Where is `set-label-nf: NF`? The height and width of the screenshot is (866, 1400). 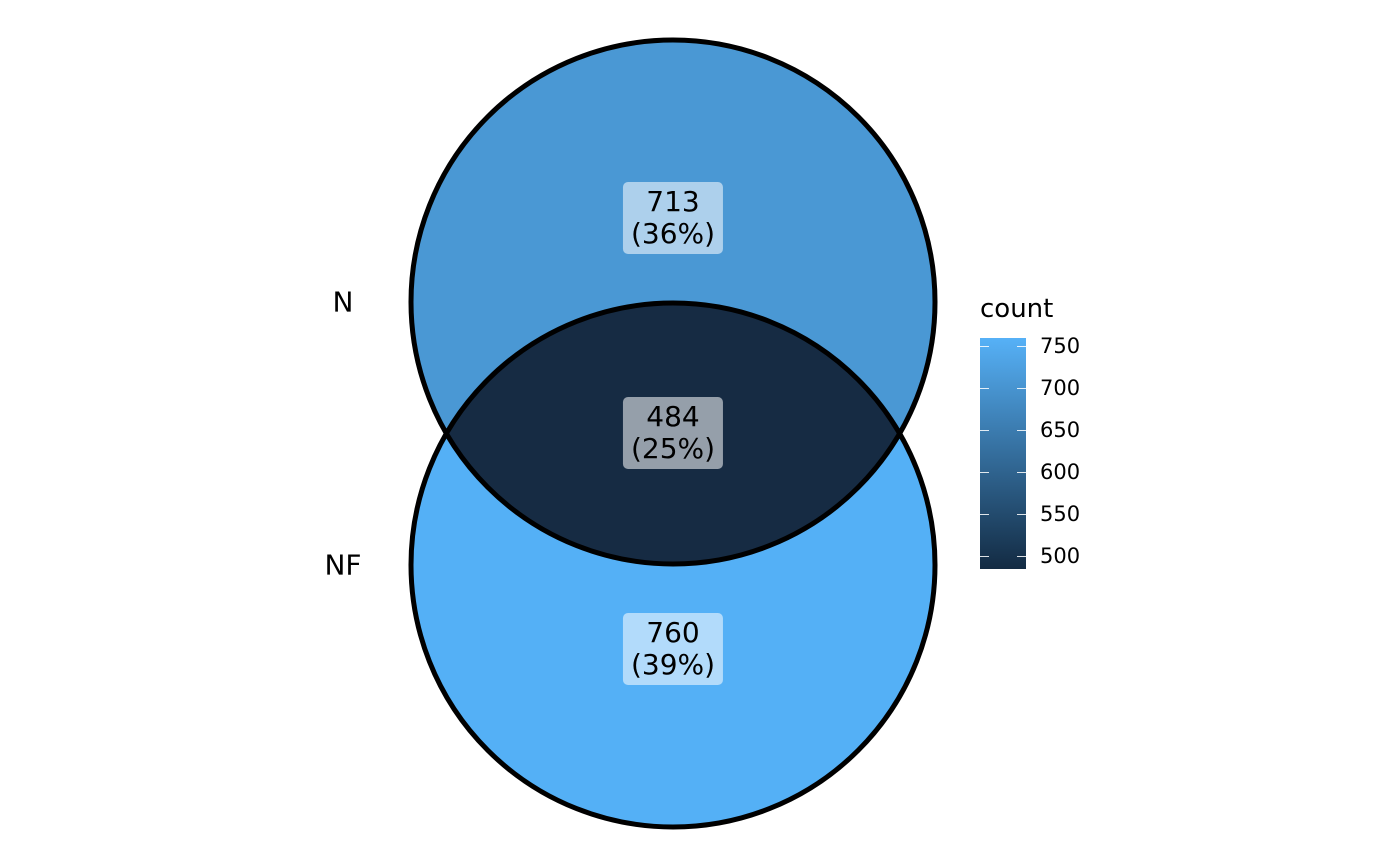
set-label-nf: NF is located at coordinates (343, 565).